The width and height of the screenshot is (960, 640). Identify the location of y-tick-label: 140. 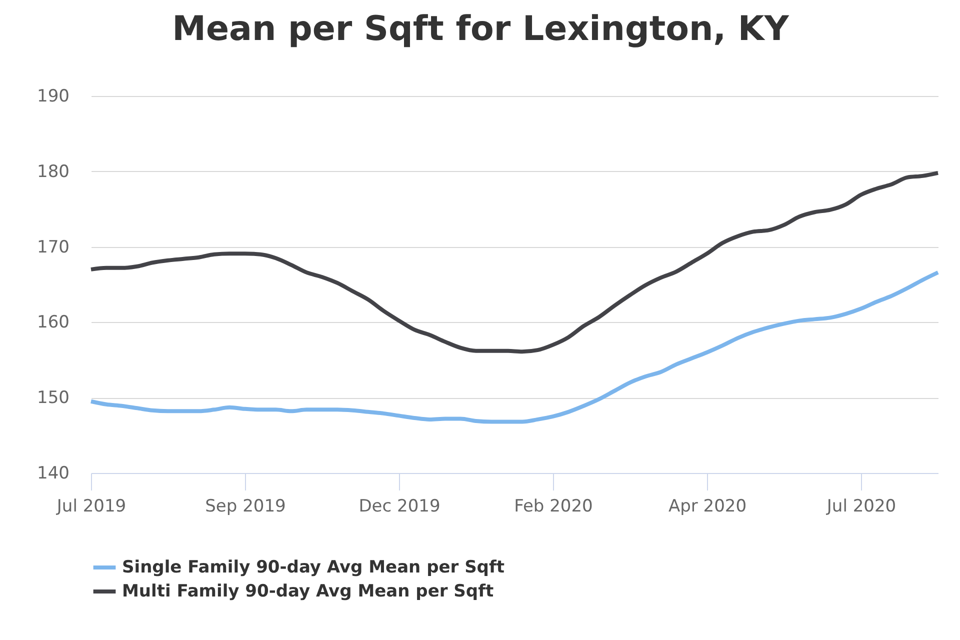
(53, 474).